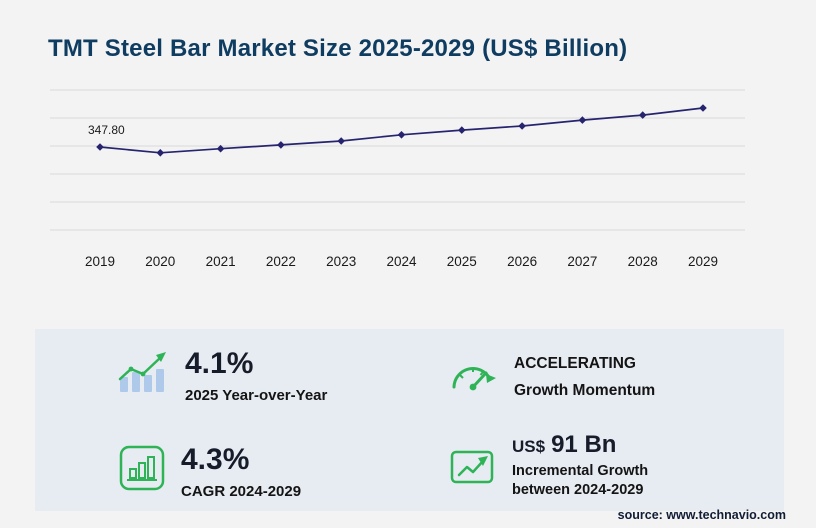 This screenshot has height=528, width=816. What do you see at coordinates (160, 261) in the screenshot?
I see `svg-text: 2020` at bounding box center [160, 261].